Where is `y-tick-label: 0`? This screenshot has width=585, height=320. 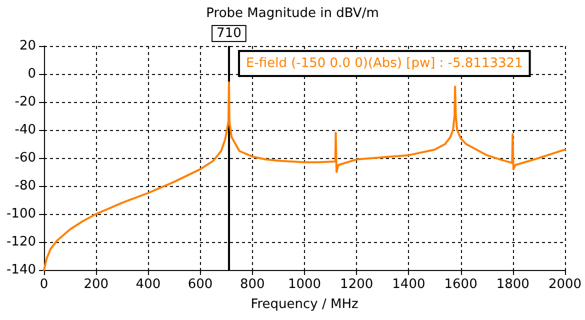
y-tick-label: 0 is located at coordinates (32, 74).